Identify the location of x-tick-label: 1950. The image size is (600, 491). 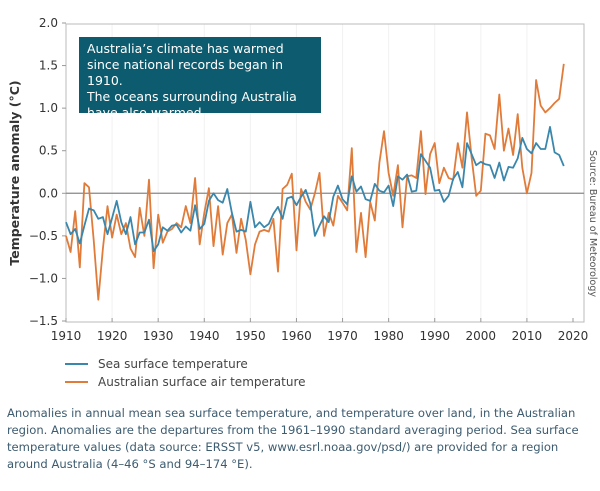
(250, 336).